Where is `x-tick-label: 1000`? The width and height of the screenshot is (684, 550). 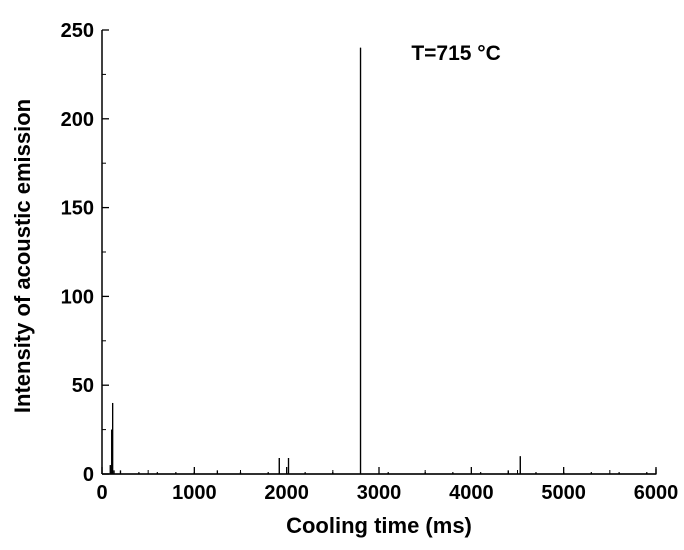 x-tick-label: 1000 is located at coordinates (194, 493).